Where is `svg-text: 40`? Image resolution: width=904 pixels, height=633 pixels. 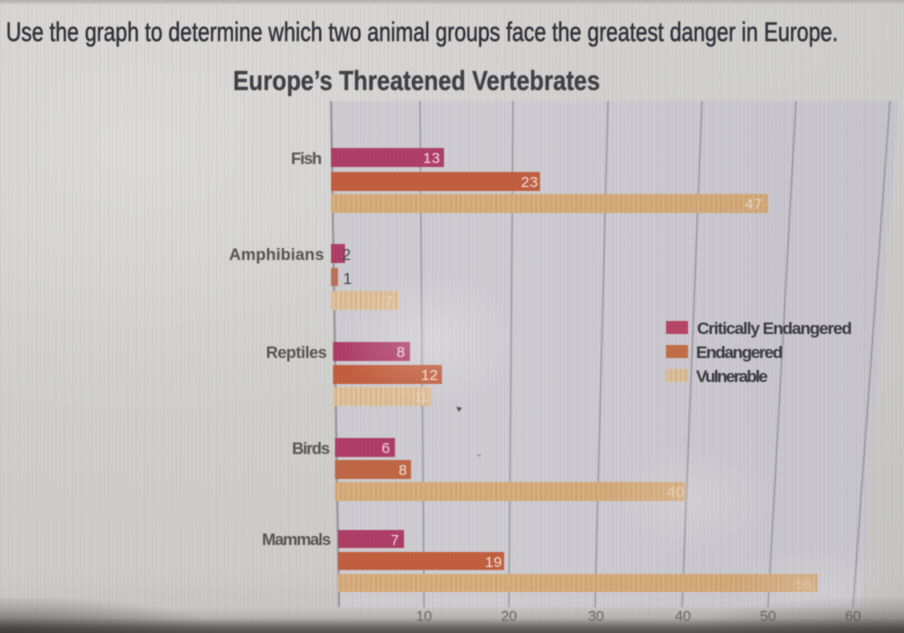 svg-text: 40 is located at coordinates (675, 492).